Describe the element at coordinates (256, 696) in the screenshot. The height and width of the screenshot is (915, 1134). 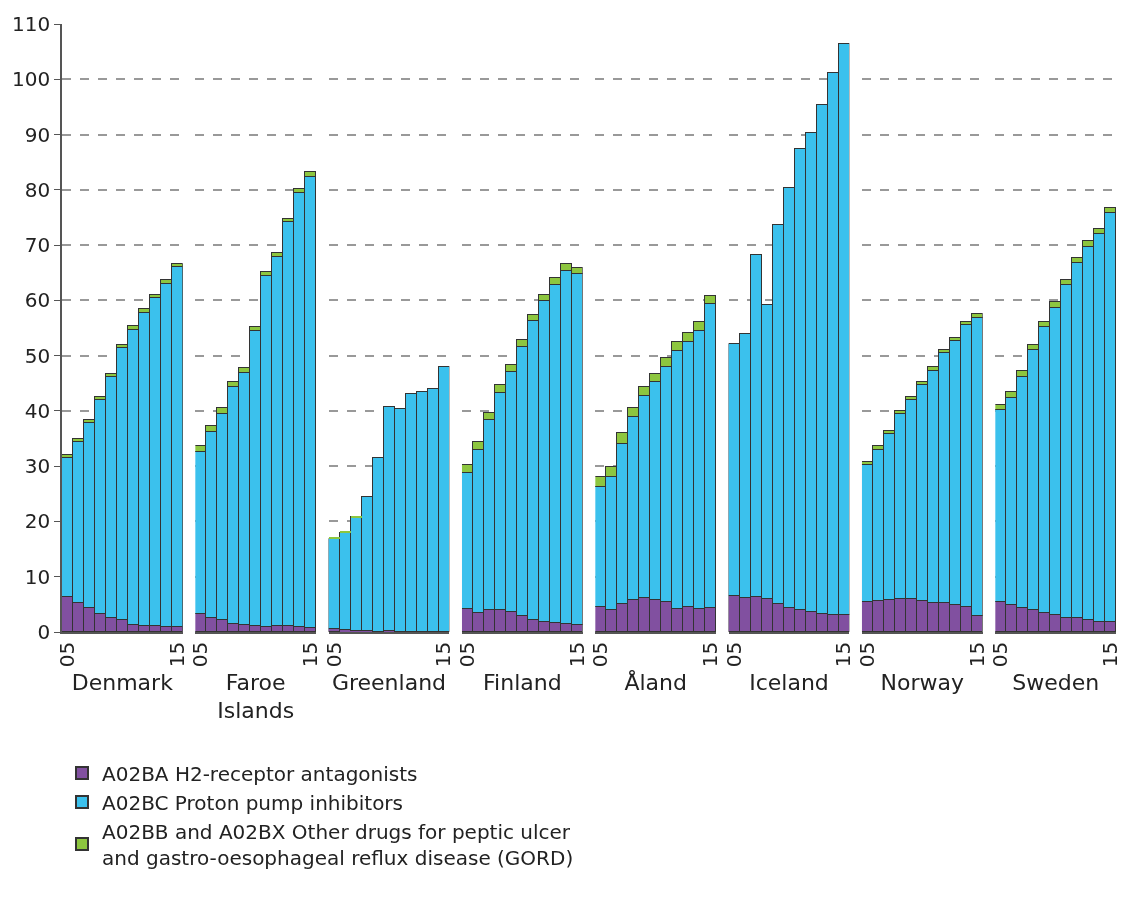
I see `x-axis-title: Faroe Islands` at that location.